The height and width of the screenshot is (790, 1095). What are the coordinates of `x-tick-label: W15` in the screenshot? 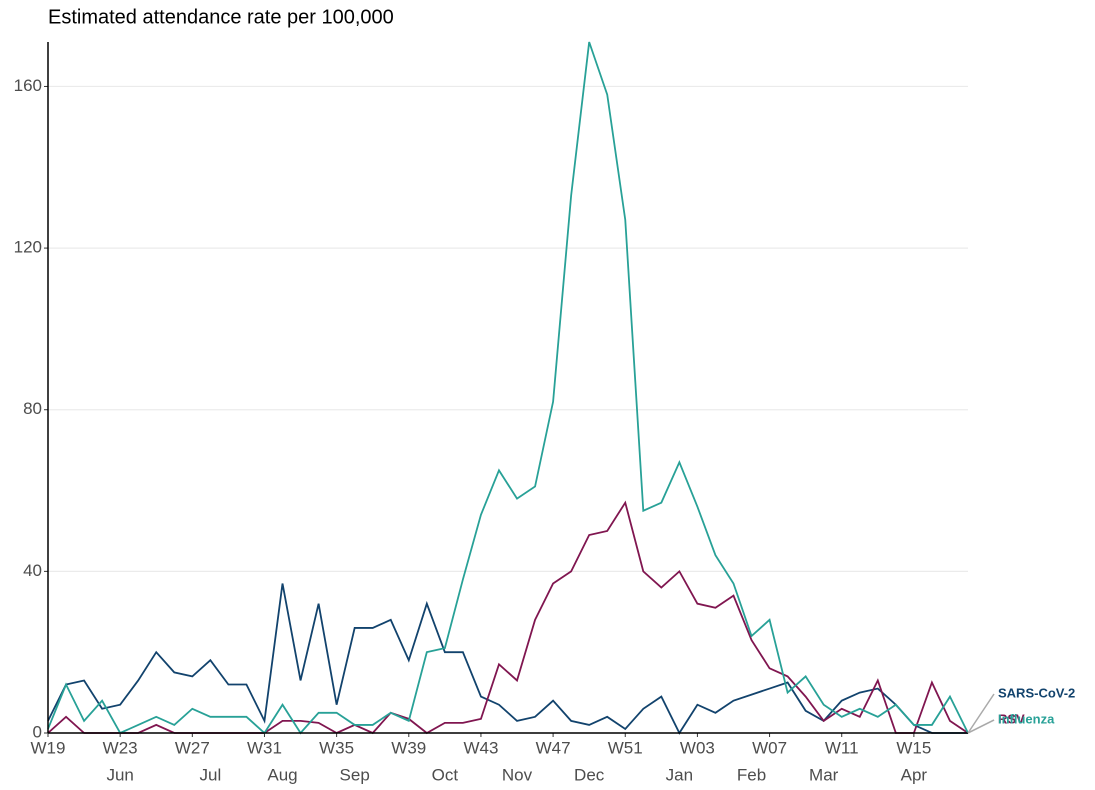 It's located at (913, 747).